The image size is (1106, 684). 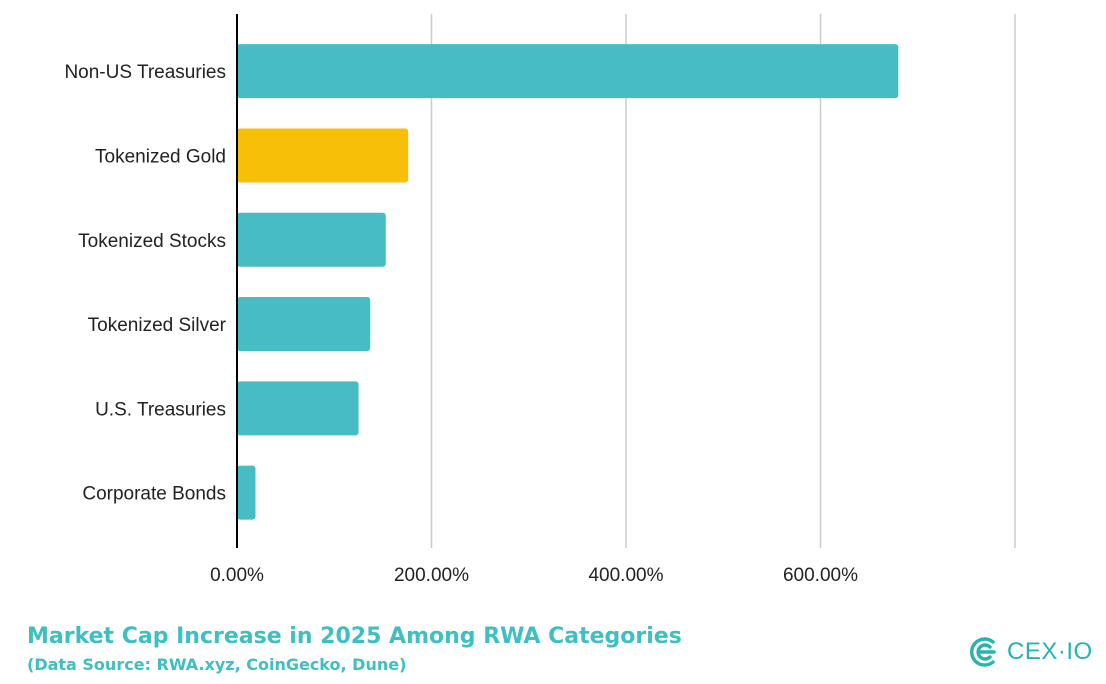 What do you see at coordinates (534, 575) in the screenshot?
I see `x-tick-labels: 0.00% 200.00% 400.00% 600.00%` at bounding box center [534, 575].